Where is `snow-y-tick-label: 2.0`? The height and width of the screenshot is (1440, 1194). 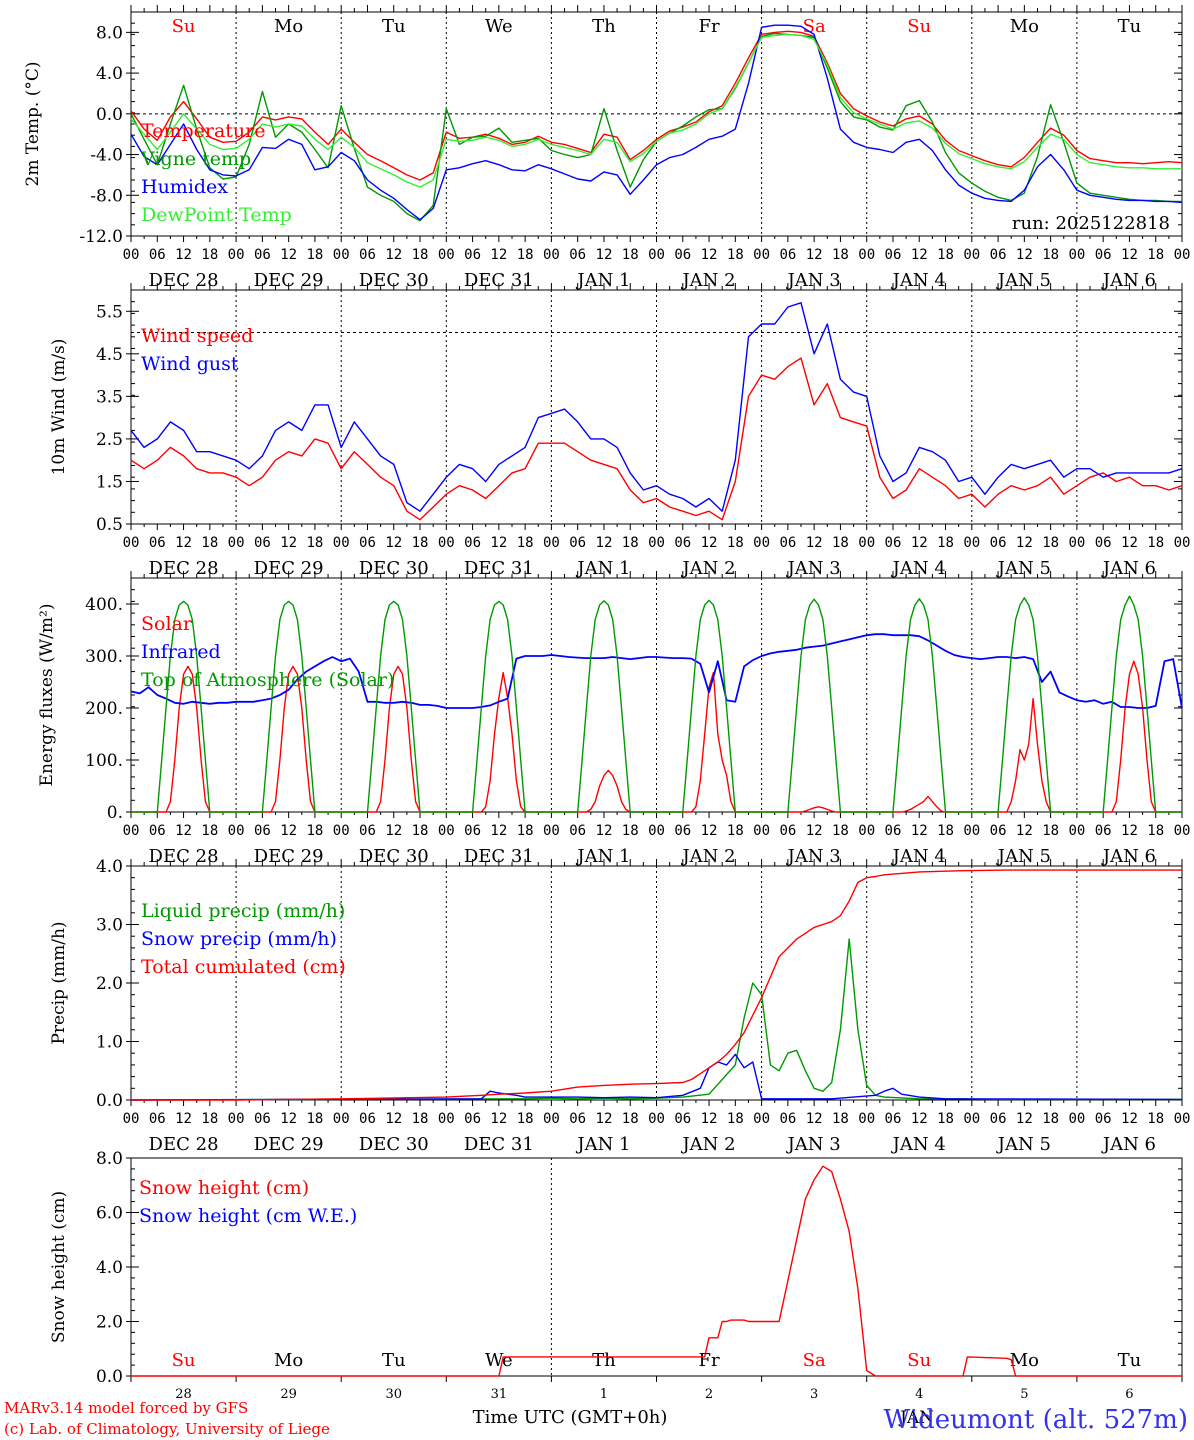
snow-y-tick-label: 2.0 is located at coordinates (109, 1323).